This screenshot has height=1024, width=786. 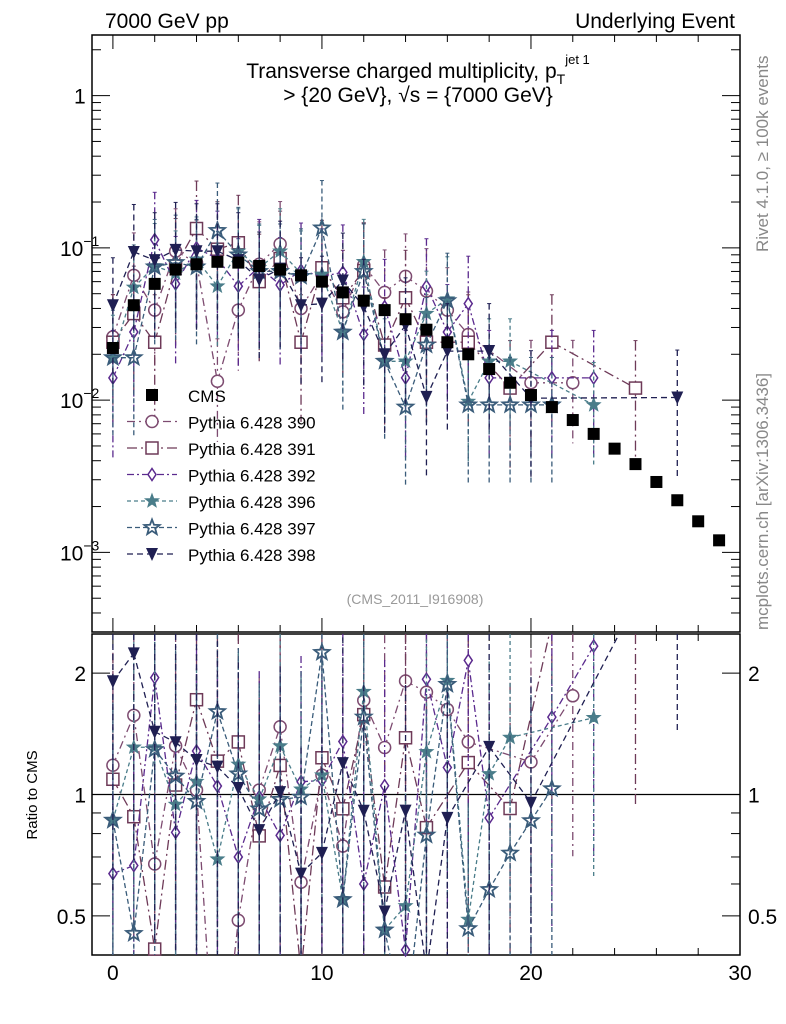 I want to click on legend-label: Pythia 6.428 398, so click(x=252, y=555).